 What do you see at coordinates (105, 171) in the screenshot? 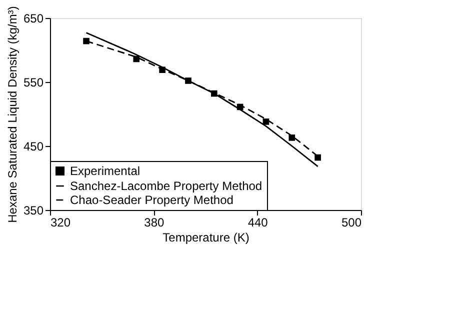
I see `legend-label: Experimental` at bounding box center [105, 171].